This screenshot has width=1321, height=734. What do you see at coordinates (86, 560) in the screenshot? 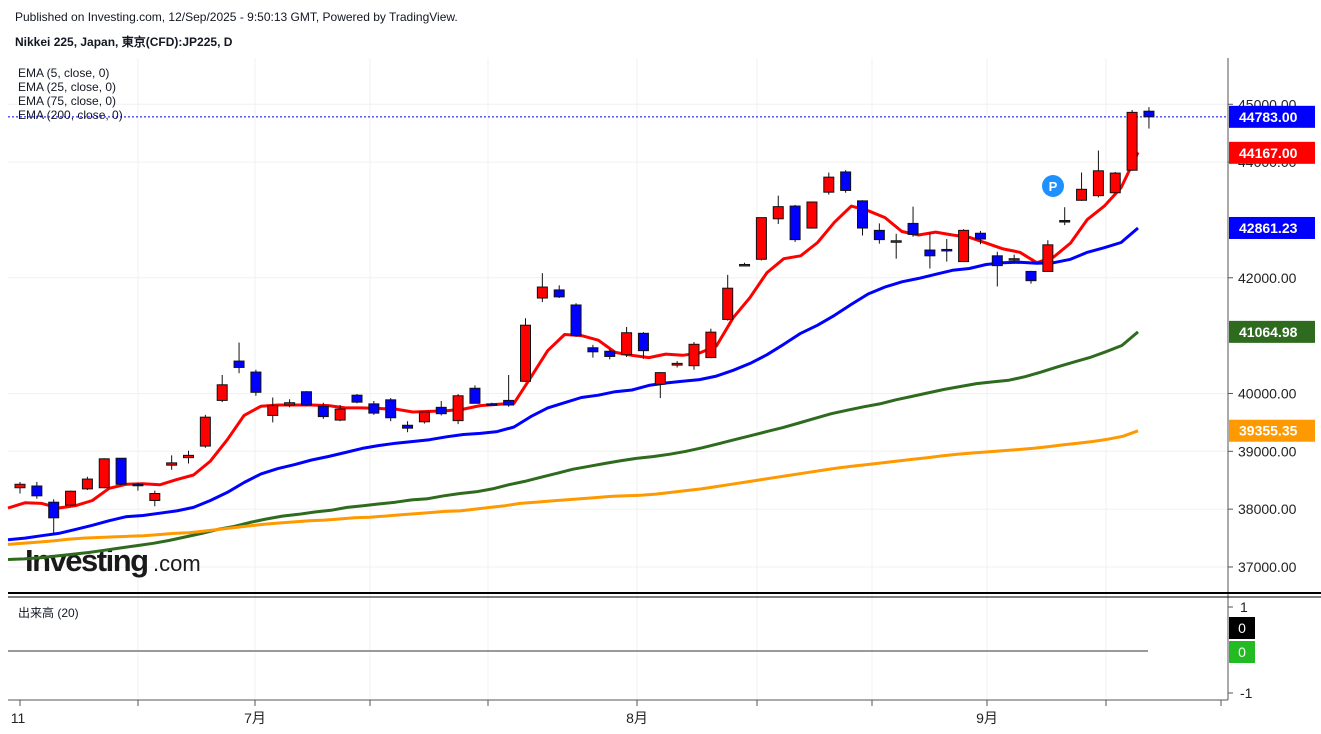
I see `watermark-brand: Investing` at bounding box center [86, 560].